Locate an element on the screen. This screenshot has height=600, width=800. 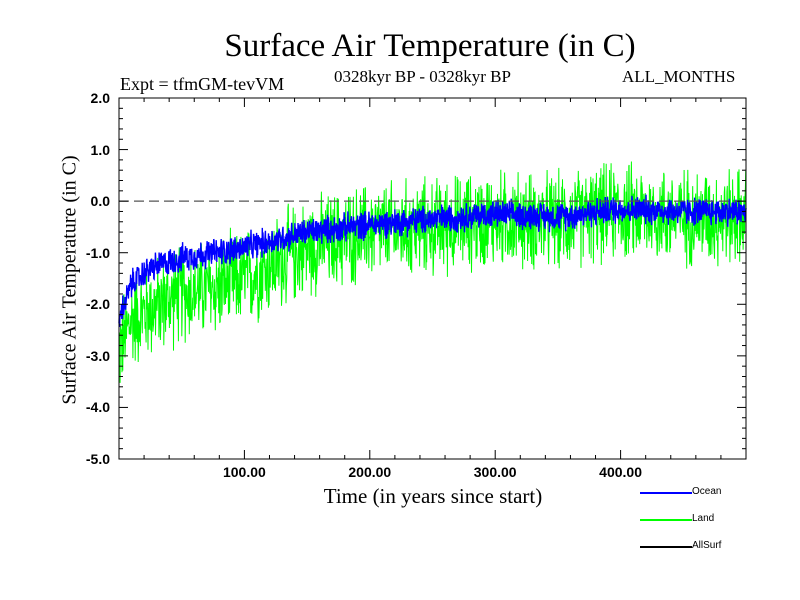
x-tick-label: 100.00 is located at coordinates (244, 472).